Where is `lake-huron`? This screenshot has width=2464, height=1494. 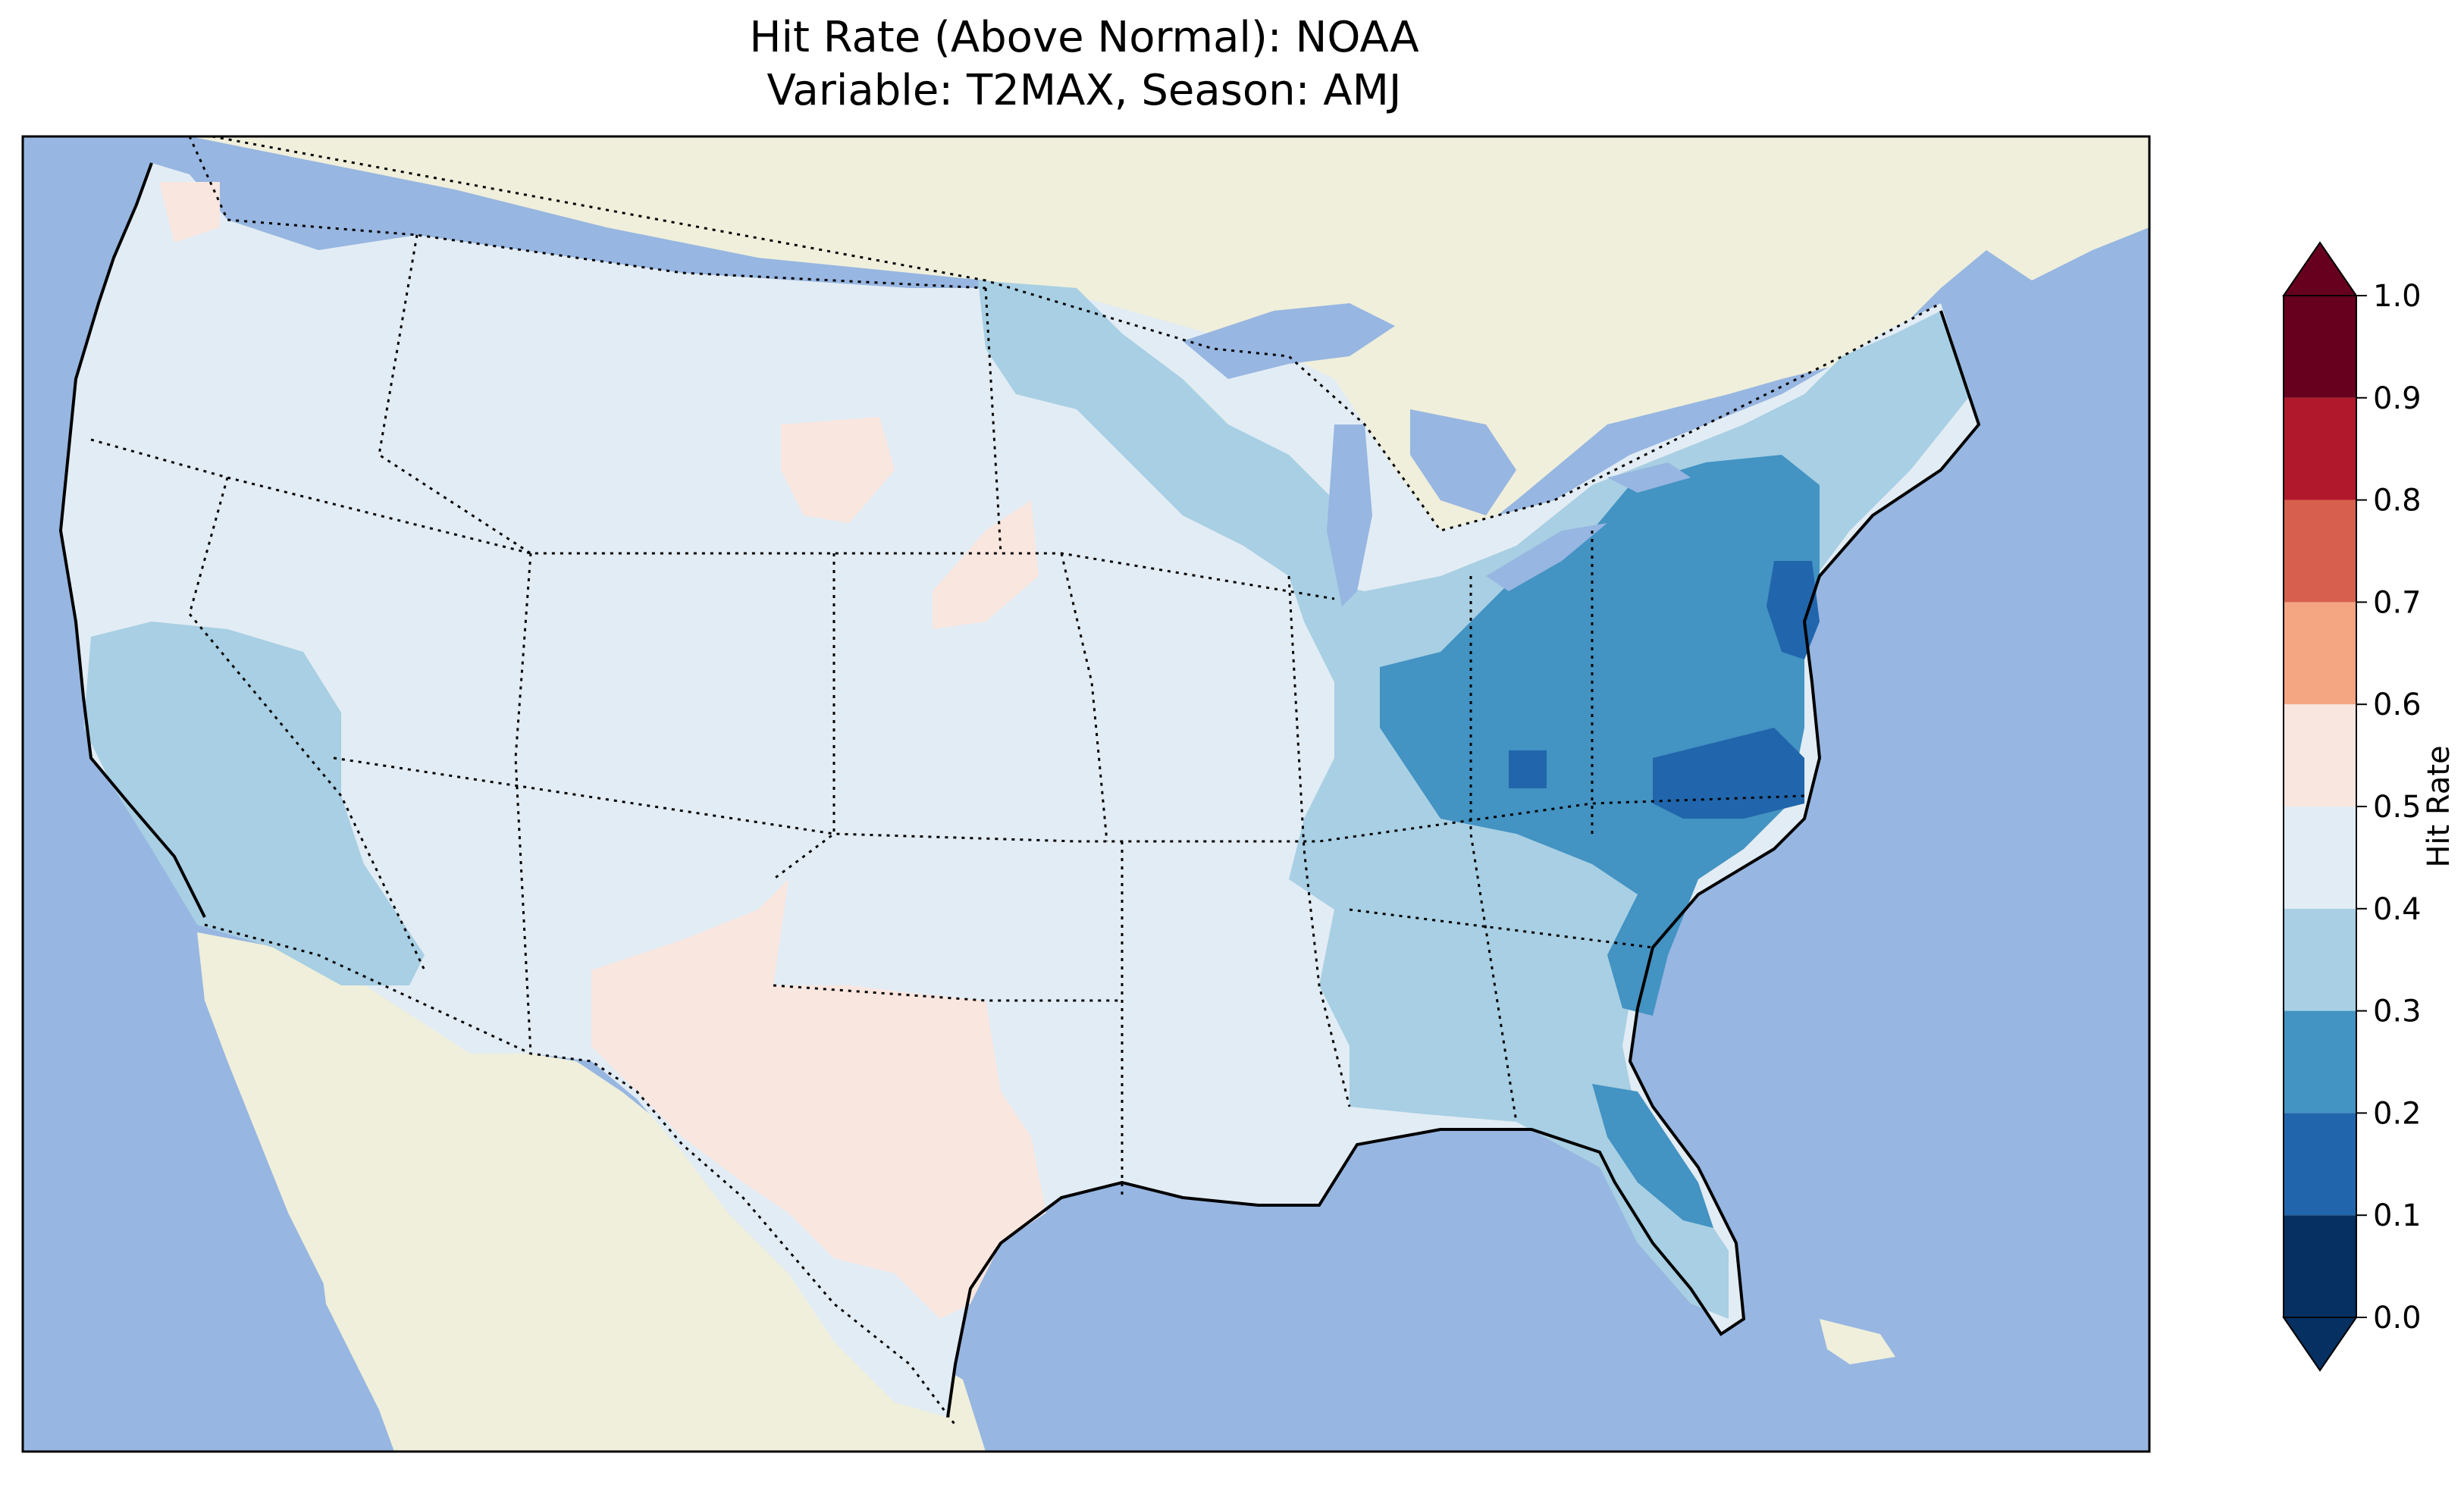
lake-huron is located at coordinates (1463, 462).